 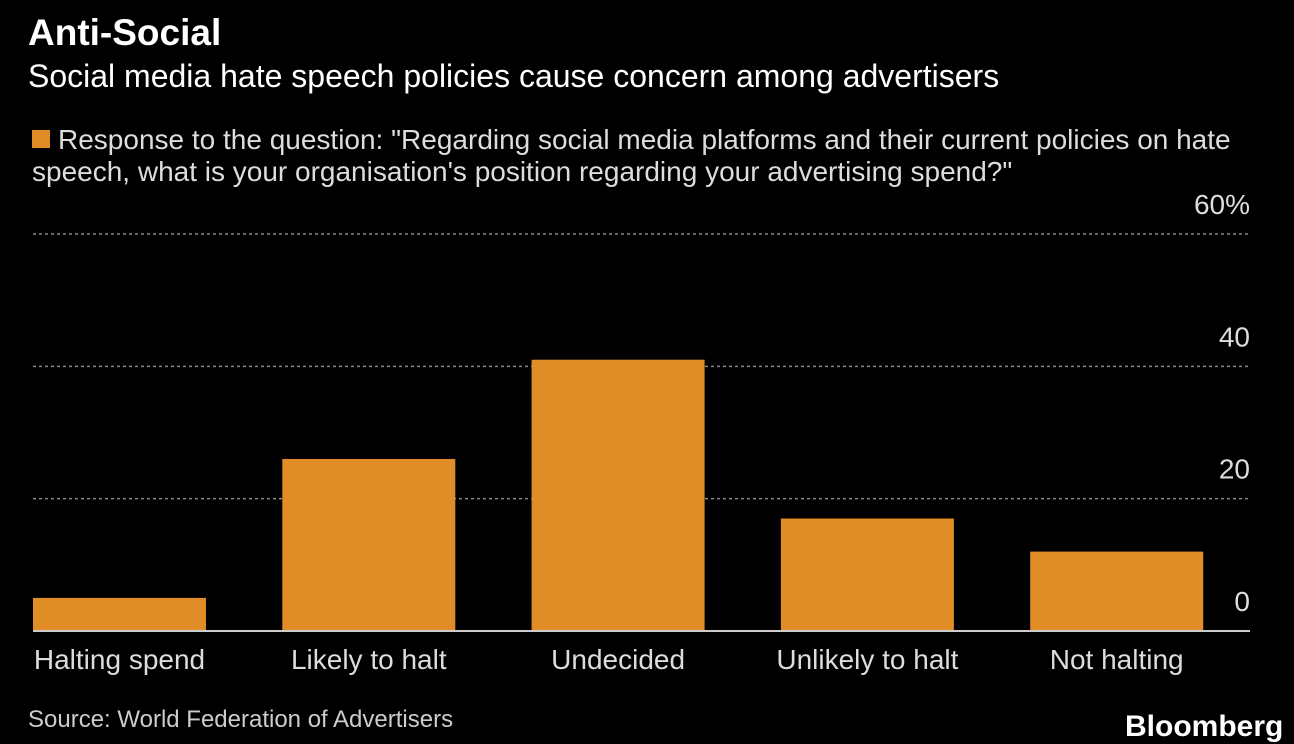 What do you see at coordinates (241, 719) in the screenshot?
I see `source: Source: World Federation of Advertisers` at bounding box center [241, 719].